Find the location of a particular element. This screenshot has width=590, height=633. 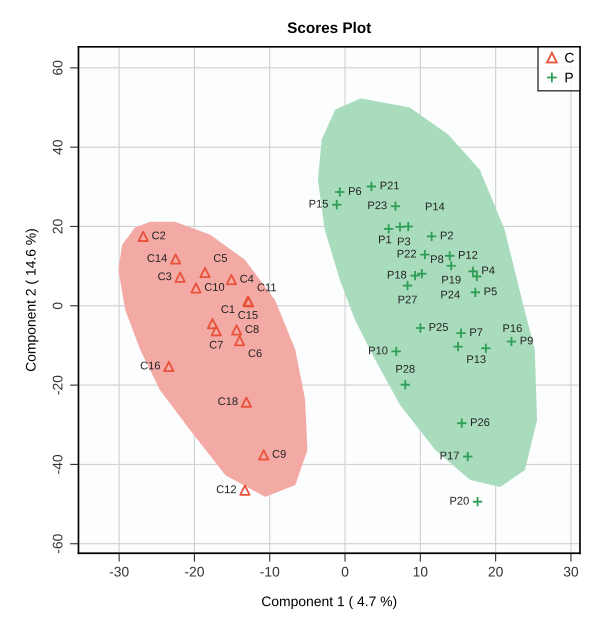

data-label: C6 is located at coordinates (255, 353).